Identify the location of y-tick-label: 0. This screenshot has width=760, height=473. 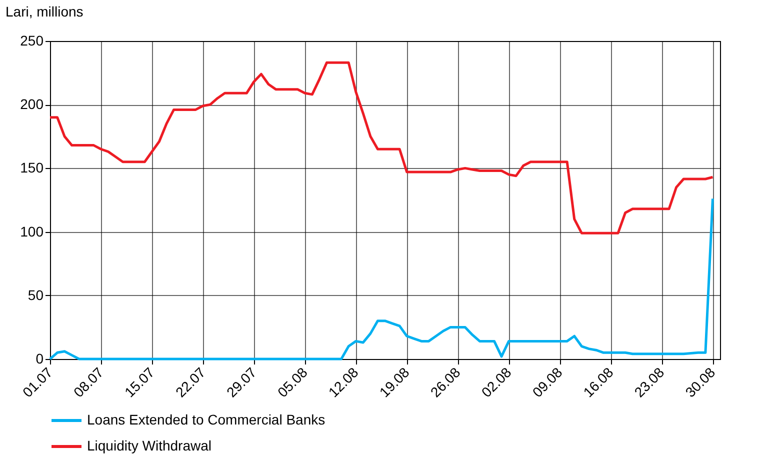
(40, 358).